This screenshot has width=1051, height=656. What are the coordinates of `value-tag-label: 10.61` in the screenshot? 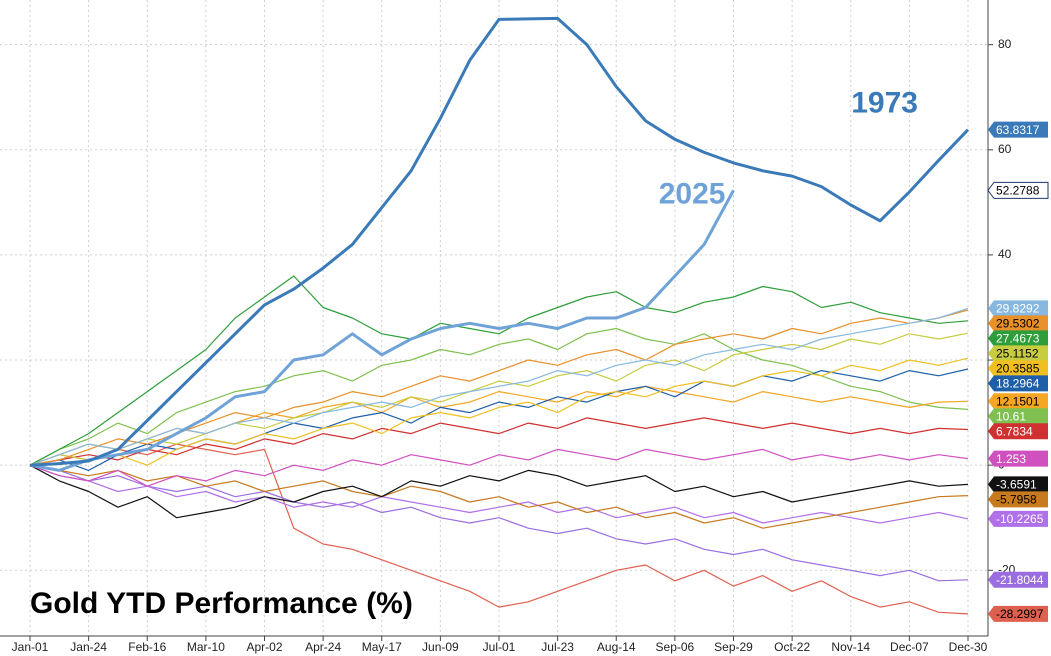 It's located at (1011, 416).